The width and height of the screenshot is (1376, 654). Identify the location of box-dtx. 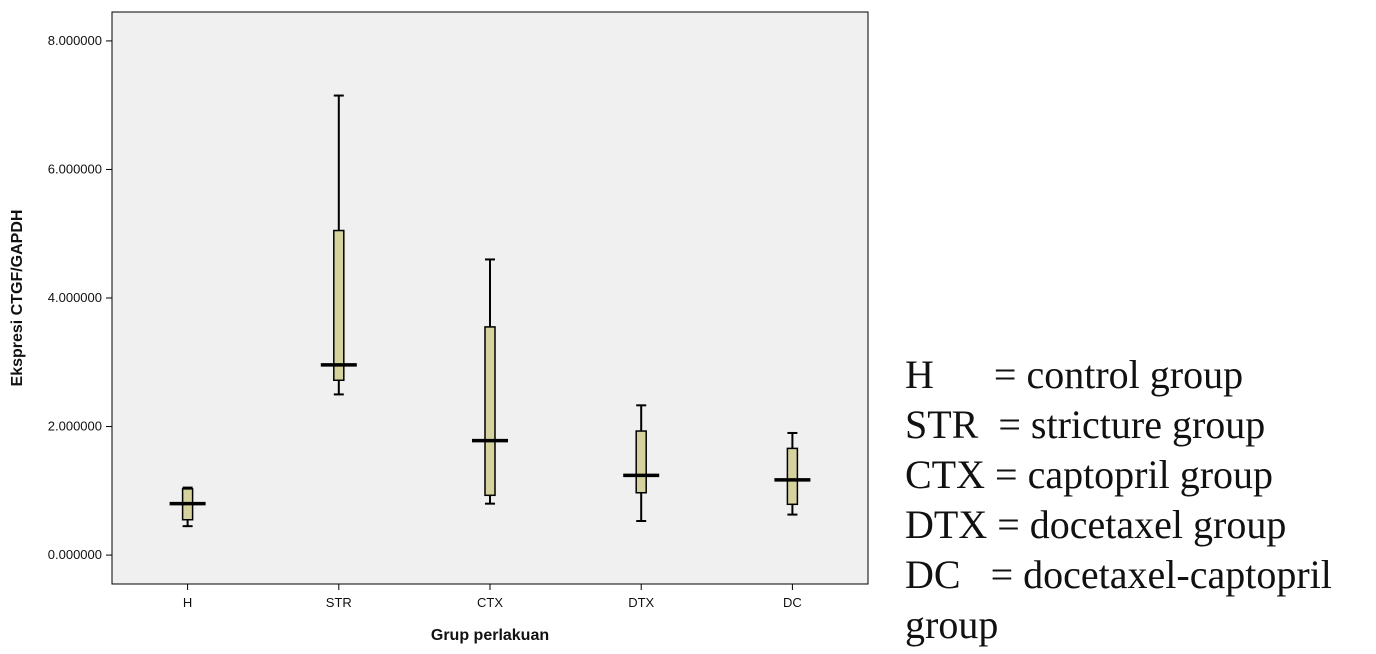
(641, 463).